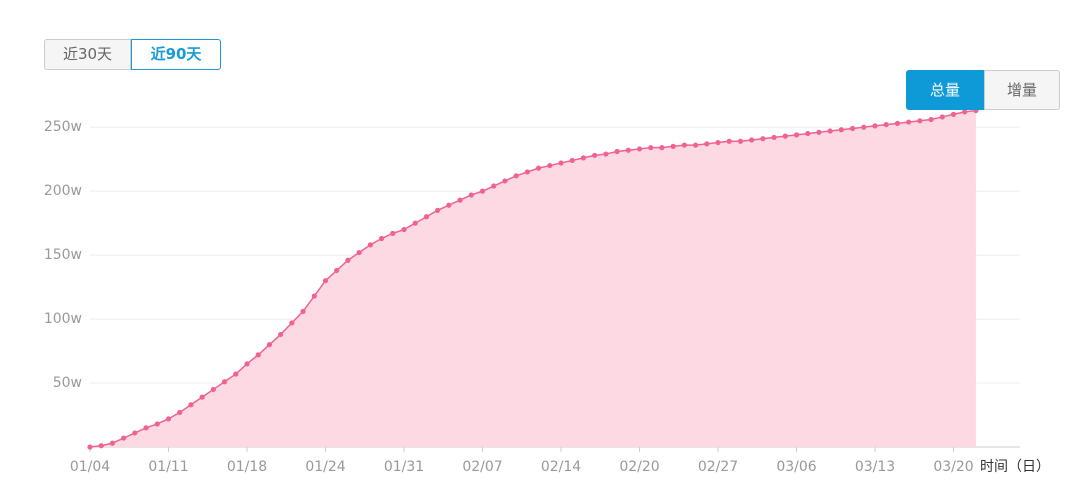 The image size is (1080, 499). I want to click on x-tick-label: 01/24, so click(325, 467).